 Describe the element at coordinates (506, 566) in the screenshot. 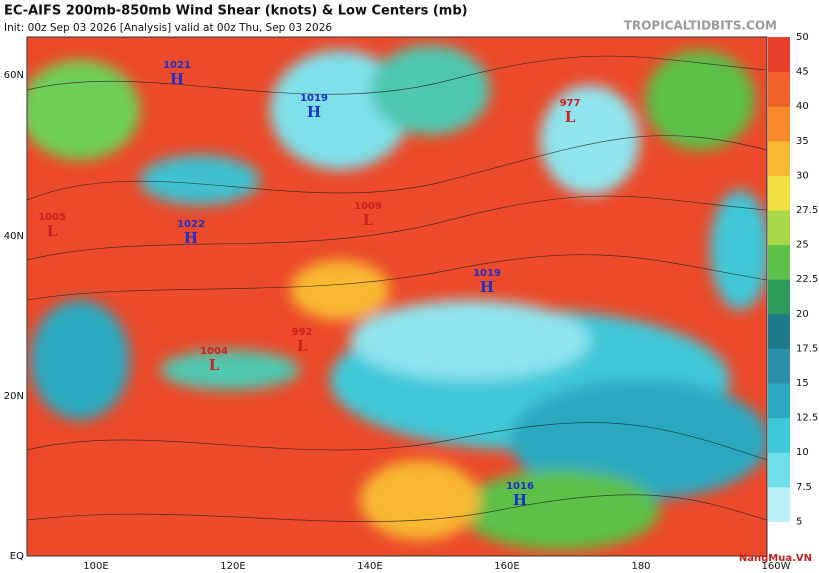

I see `lon-label: 160E` at that location.